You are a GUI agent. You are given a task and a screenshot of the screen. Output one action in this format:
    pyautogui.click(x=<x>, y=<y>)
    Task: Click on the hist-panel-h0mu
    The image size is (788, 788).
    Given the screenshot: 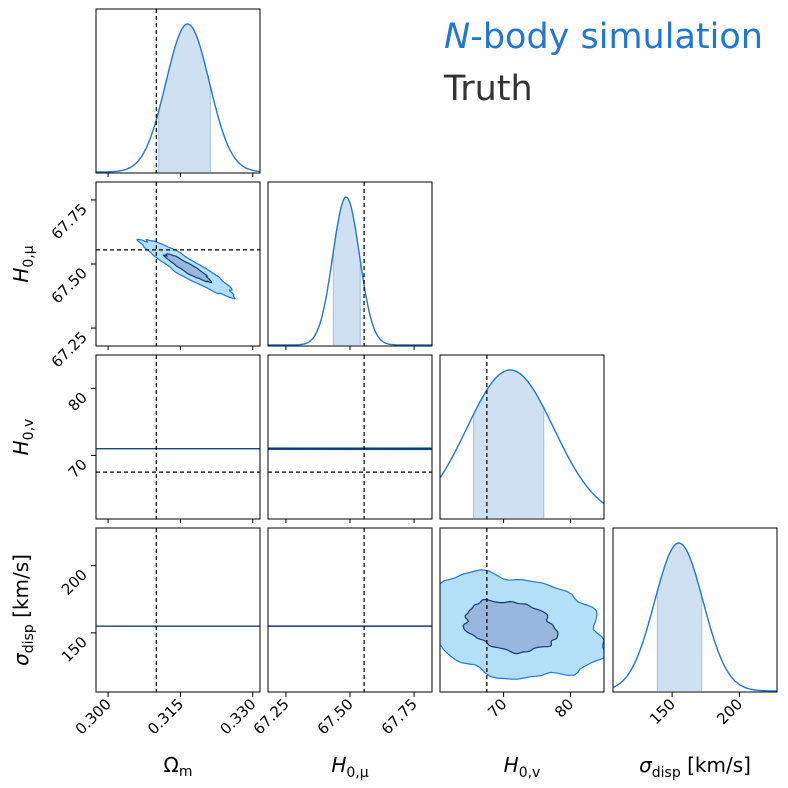 What is the action you would take?
    pyautogui.click(x=350, y=264)
    